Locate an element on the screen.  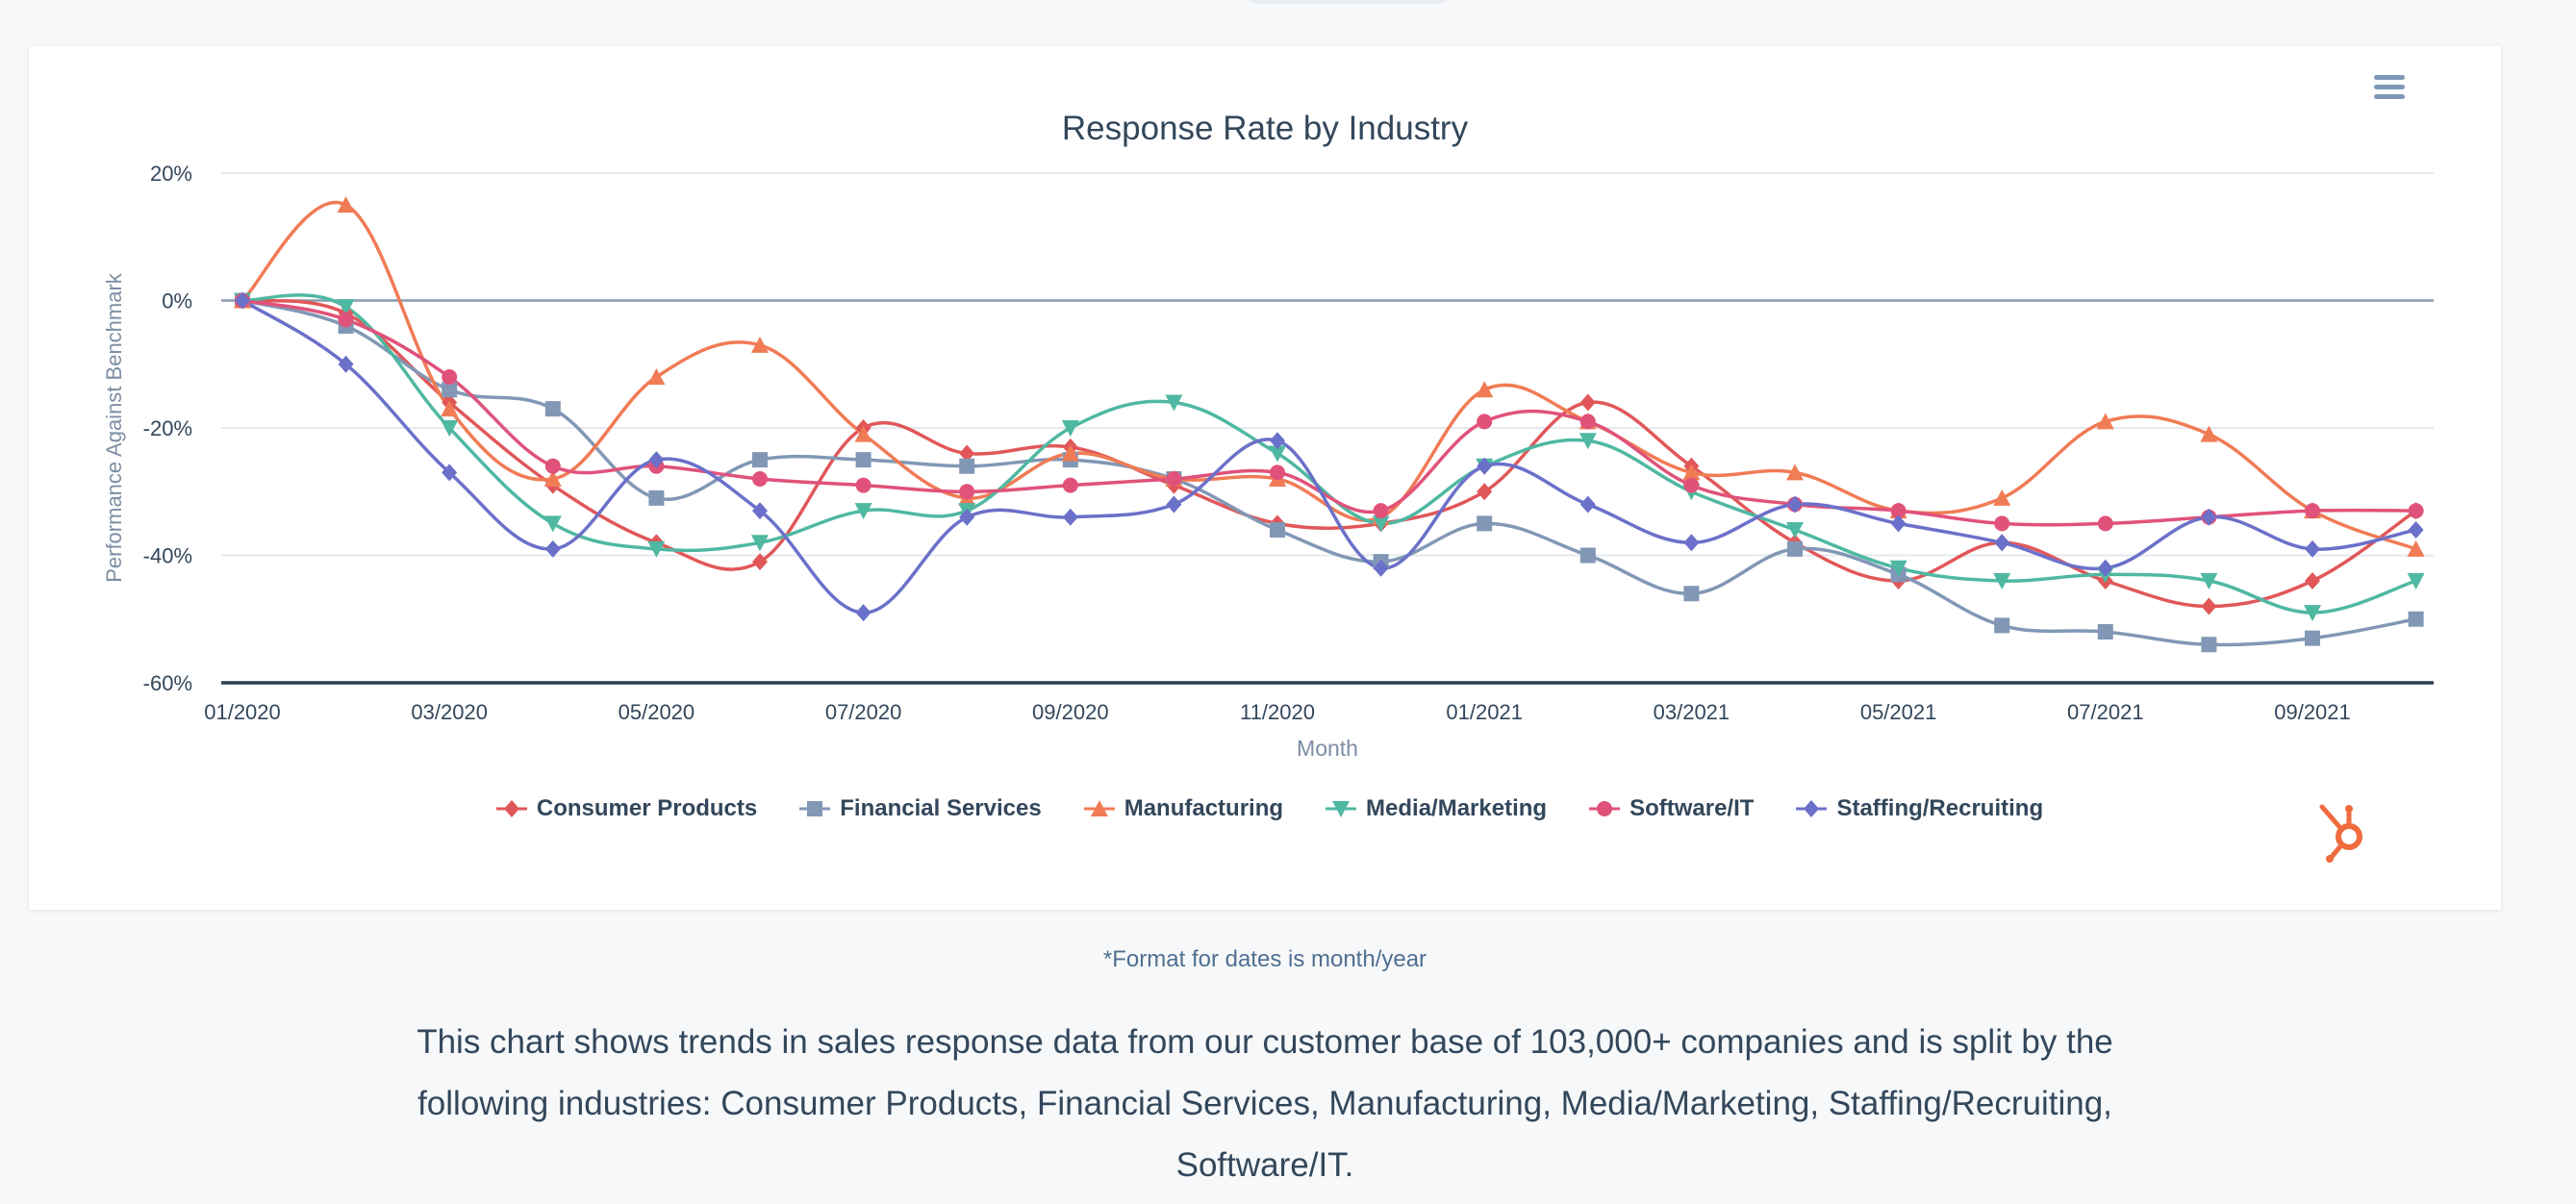
legend-item: Financial Services is located at coordinates (920, 808).